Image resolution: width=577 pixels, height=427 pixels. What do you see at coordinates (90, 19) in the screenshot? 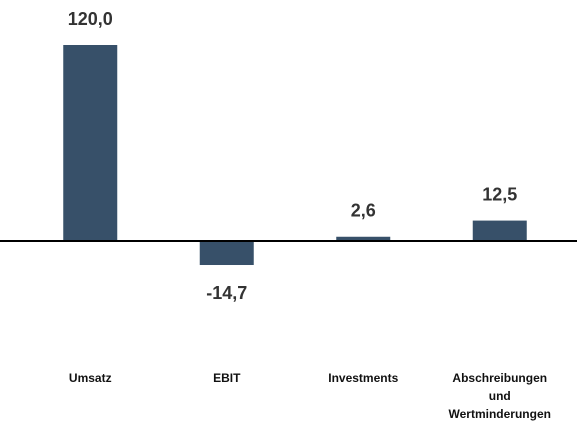
I see `data-label: 120,0` at bounding box center [90, 19].